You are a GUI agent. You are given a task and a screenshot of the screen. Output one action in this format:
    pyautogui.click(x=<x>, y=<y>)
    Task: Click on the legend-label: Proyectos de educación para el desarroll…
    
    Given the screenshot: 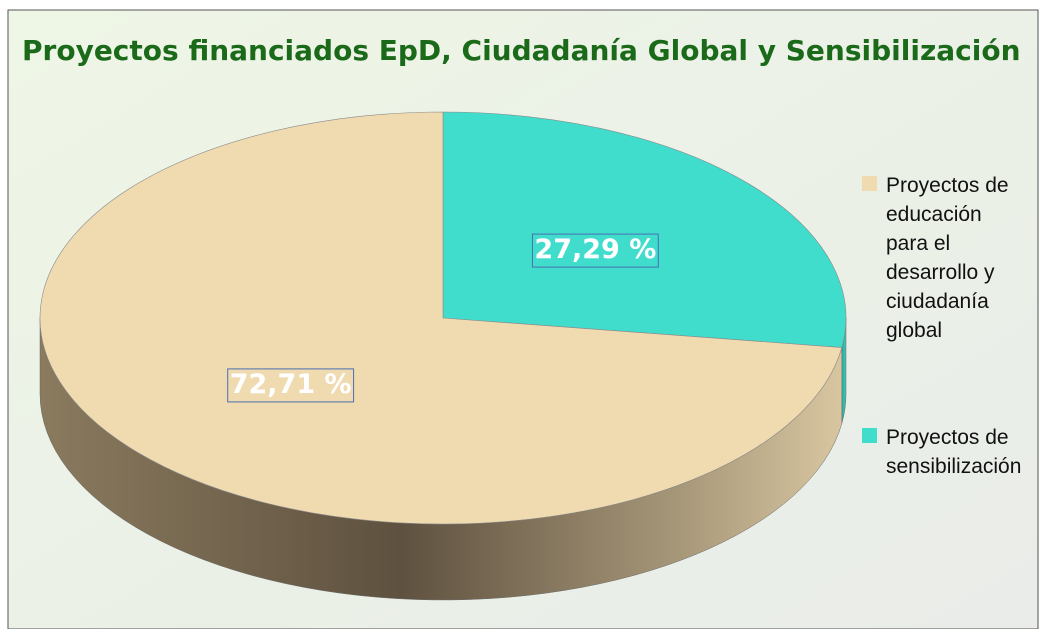 What is the action you would take?
    pyautogui.click(x=950, y=258)
    